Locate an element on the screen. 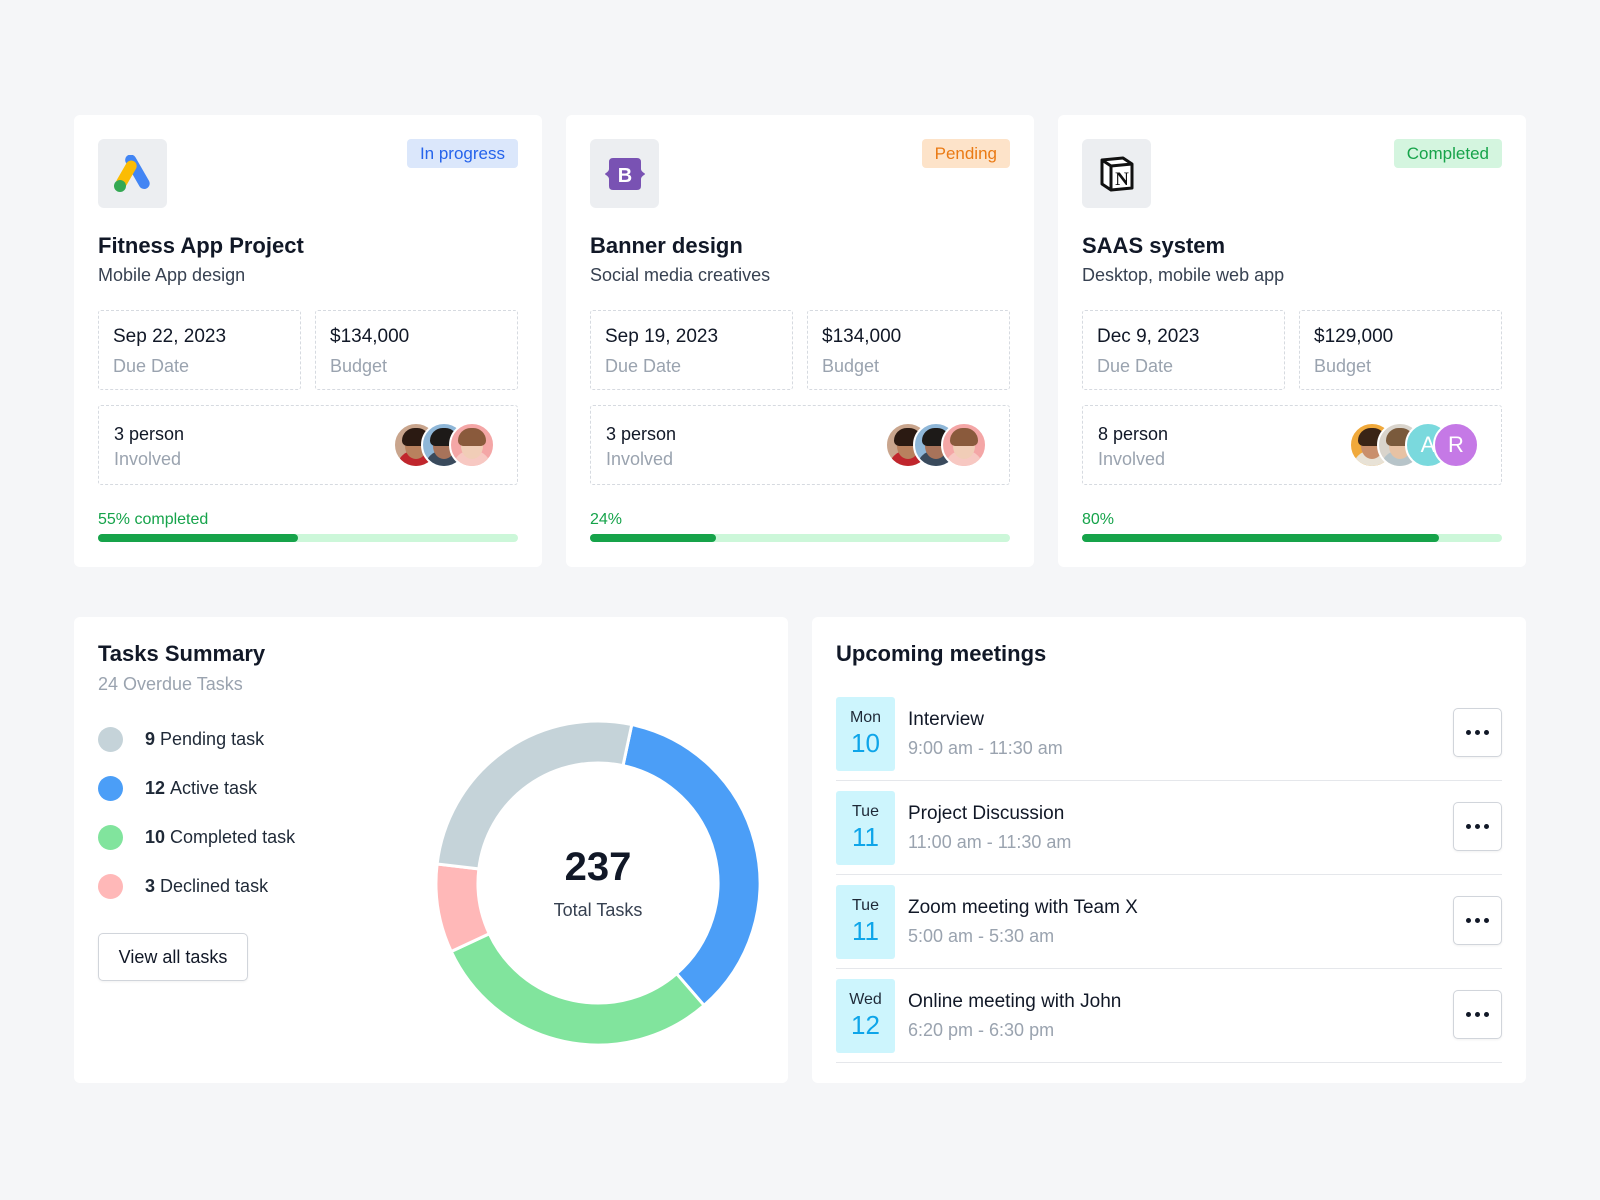  budget-value: $129,000 is located at coordinates (1354, 336).